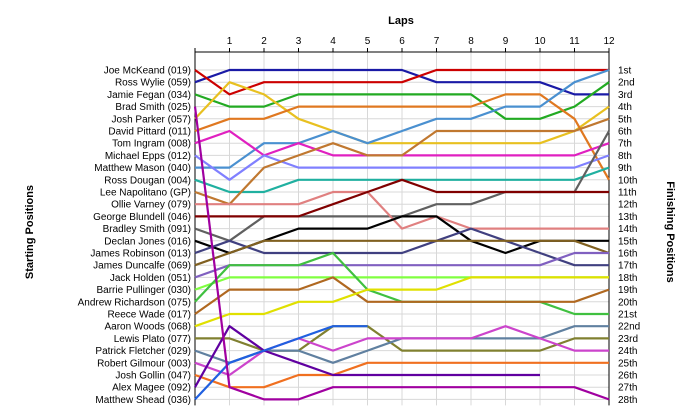 Image resolution: width=700 pixels, height=420 pixels. What do you see at coordinates (264, 41) in the screenshot?
I see `x-tick-label: 2` at bounding box center [264, 41].